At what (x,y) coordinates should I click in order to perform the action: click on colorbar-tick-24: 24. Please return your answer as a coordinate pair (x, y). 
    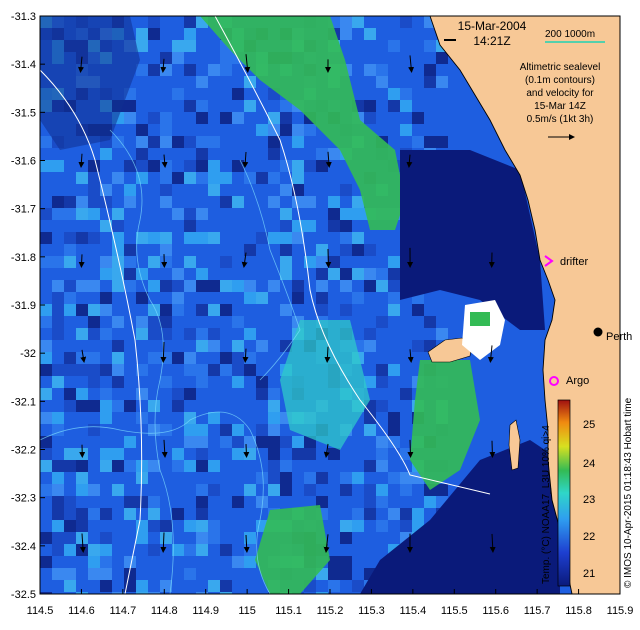
    Looking at the image, I should click on (589, 464).